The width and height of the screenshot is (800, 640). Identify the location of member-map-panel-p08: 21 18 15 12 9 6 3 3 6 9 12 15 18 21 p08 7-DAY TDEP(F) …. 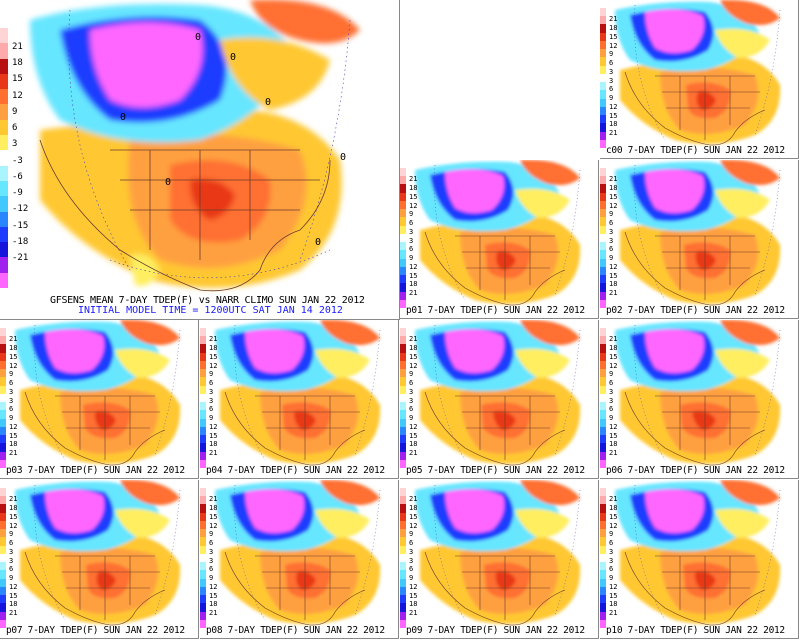
(299, 559).